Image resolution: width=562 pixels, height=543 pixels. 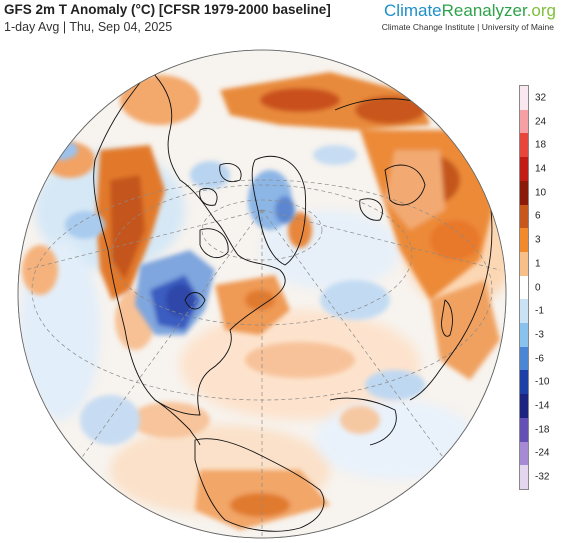 What do you see at coordinates (541, 122) in the screenshot?
I see `legend-label: 24` at bounding box center [541, 122].